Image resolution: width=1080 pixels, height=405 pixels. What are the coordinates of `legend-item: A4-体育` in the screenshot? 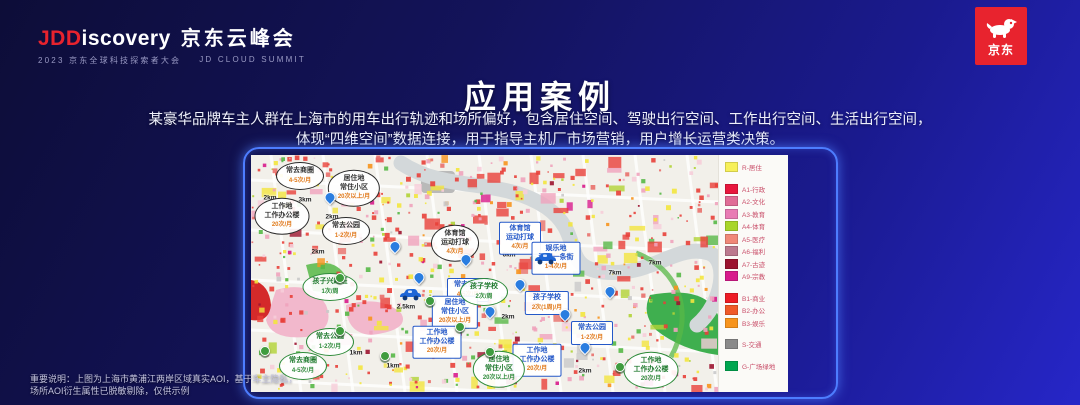 It's located at (754, 226).